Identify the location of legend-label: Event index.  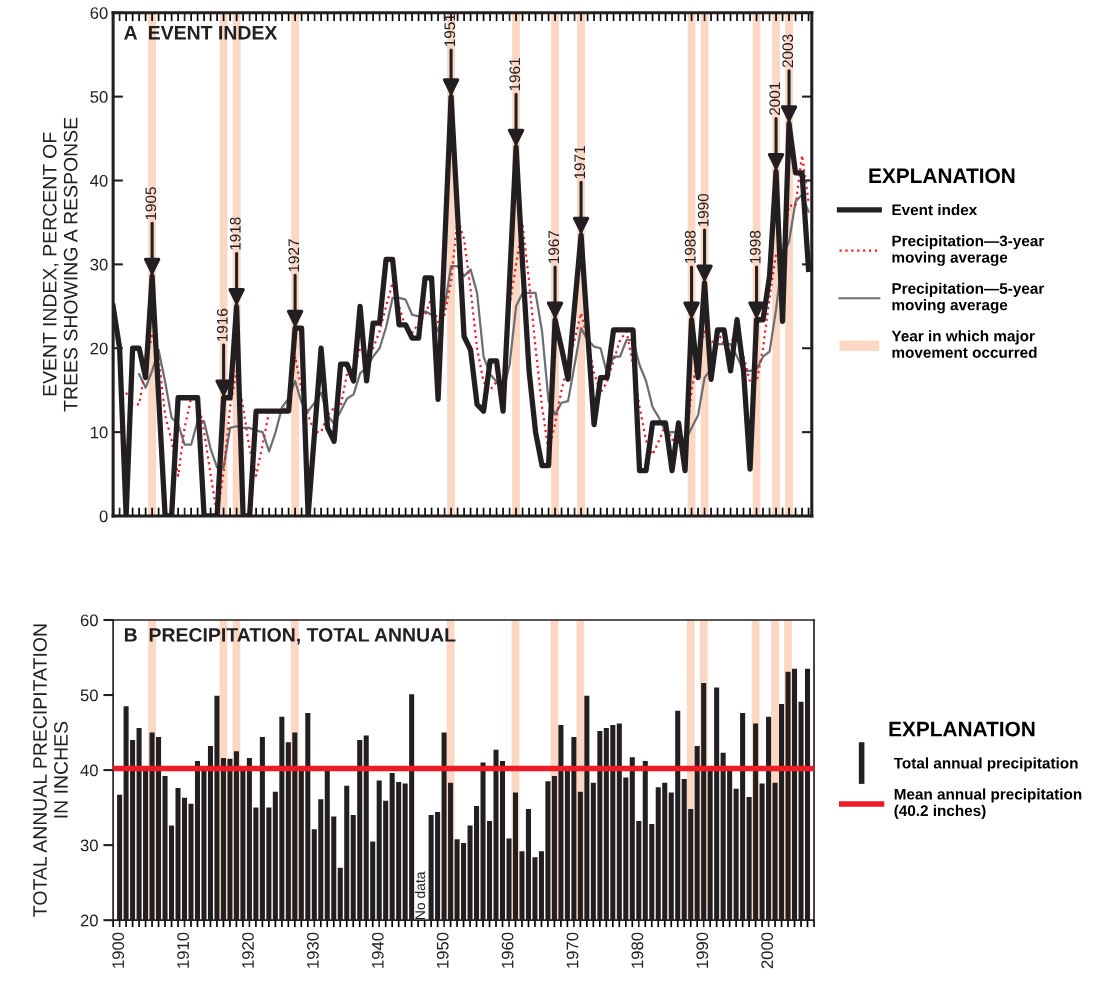
(935, 210).